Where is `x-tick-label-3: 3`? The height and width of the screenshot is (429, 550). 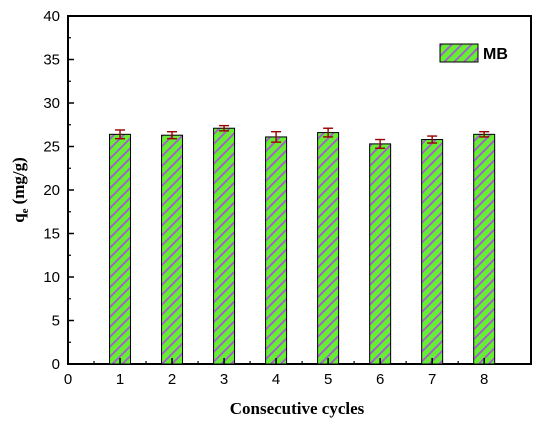
x-tick-label-3: 3 is located at coordinates (224, 379).